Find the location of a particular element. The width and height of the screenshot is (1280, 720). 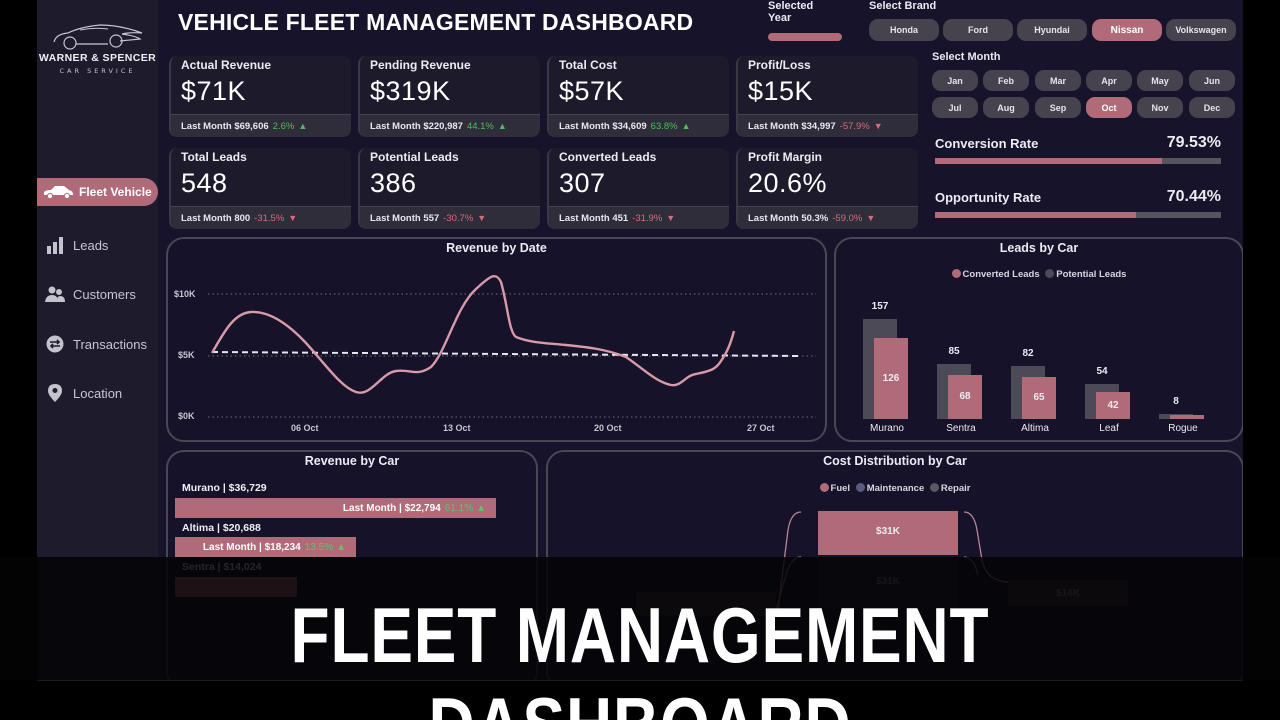

legend-fuel: Fuel is located at coordinates (840, 488).